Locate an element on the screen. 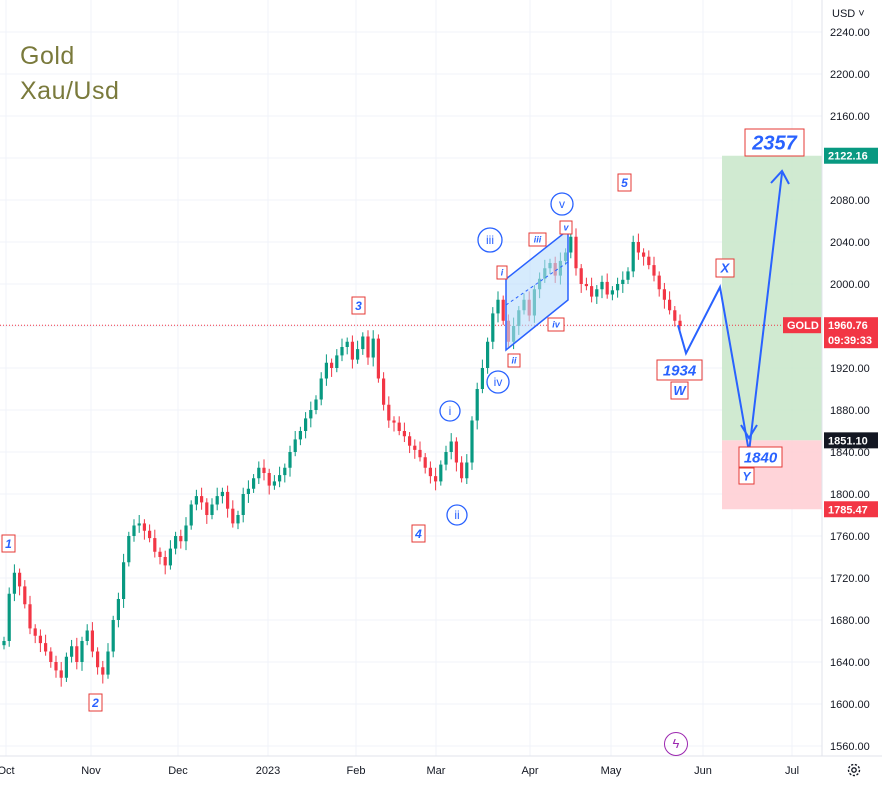 The width and height of the screenshot is (882, 786). minor-i-label-box is located at coordinates (502, 272).